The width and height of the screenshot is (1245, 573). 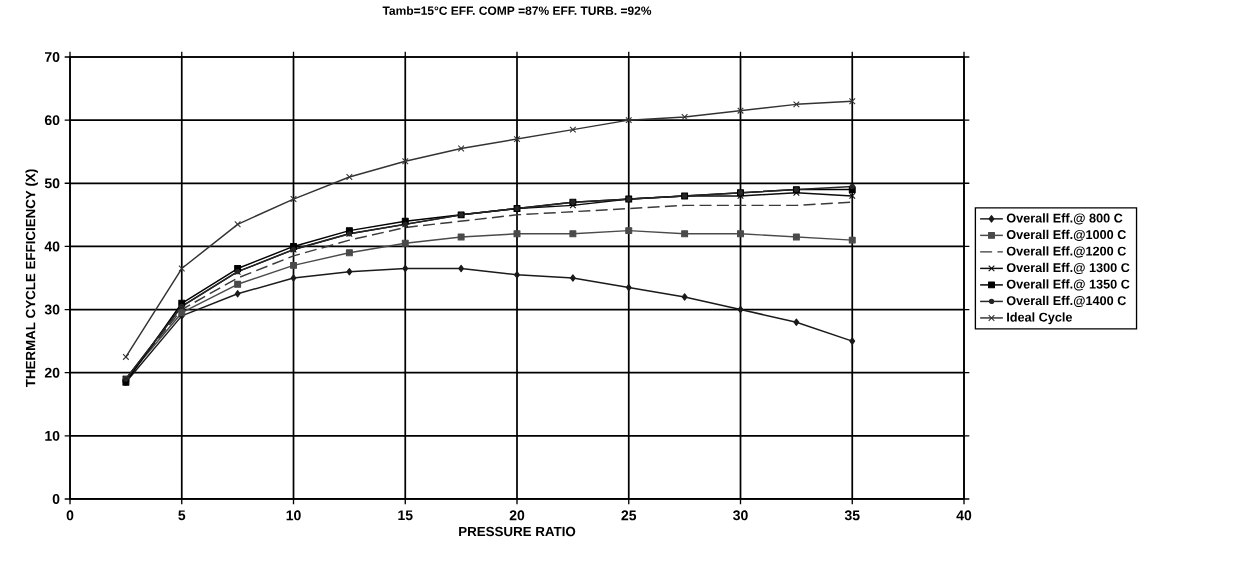 What do you see at coordinates (1064, 219) in the screenshot?
I see `legend-label: Overall Eff.@ 800 C` at bounding box center [1064, 219].